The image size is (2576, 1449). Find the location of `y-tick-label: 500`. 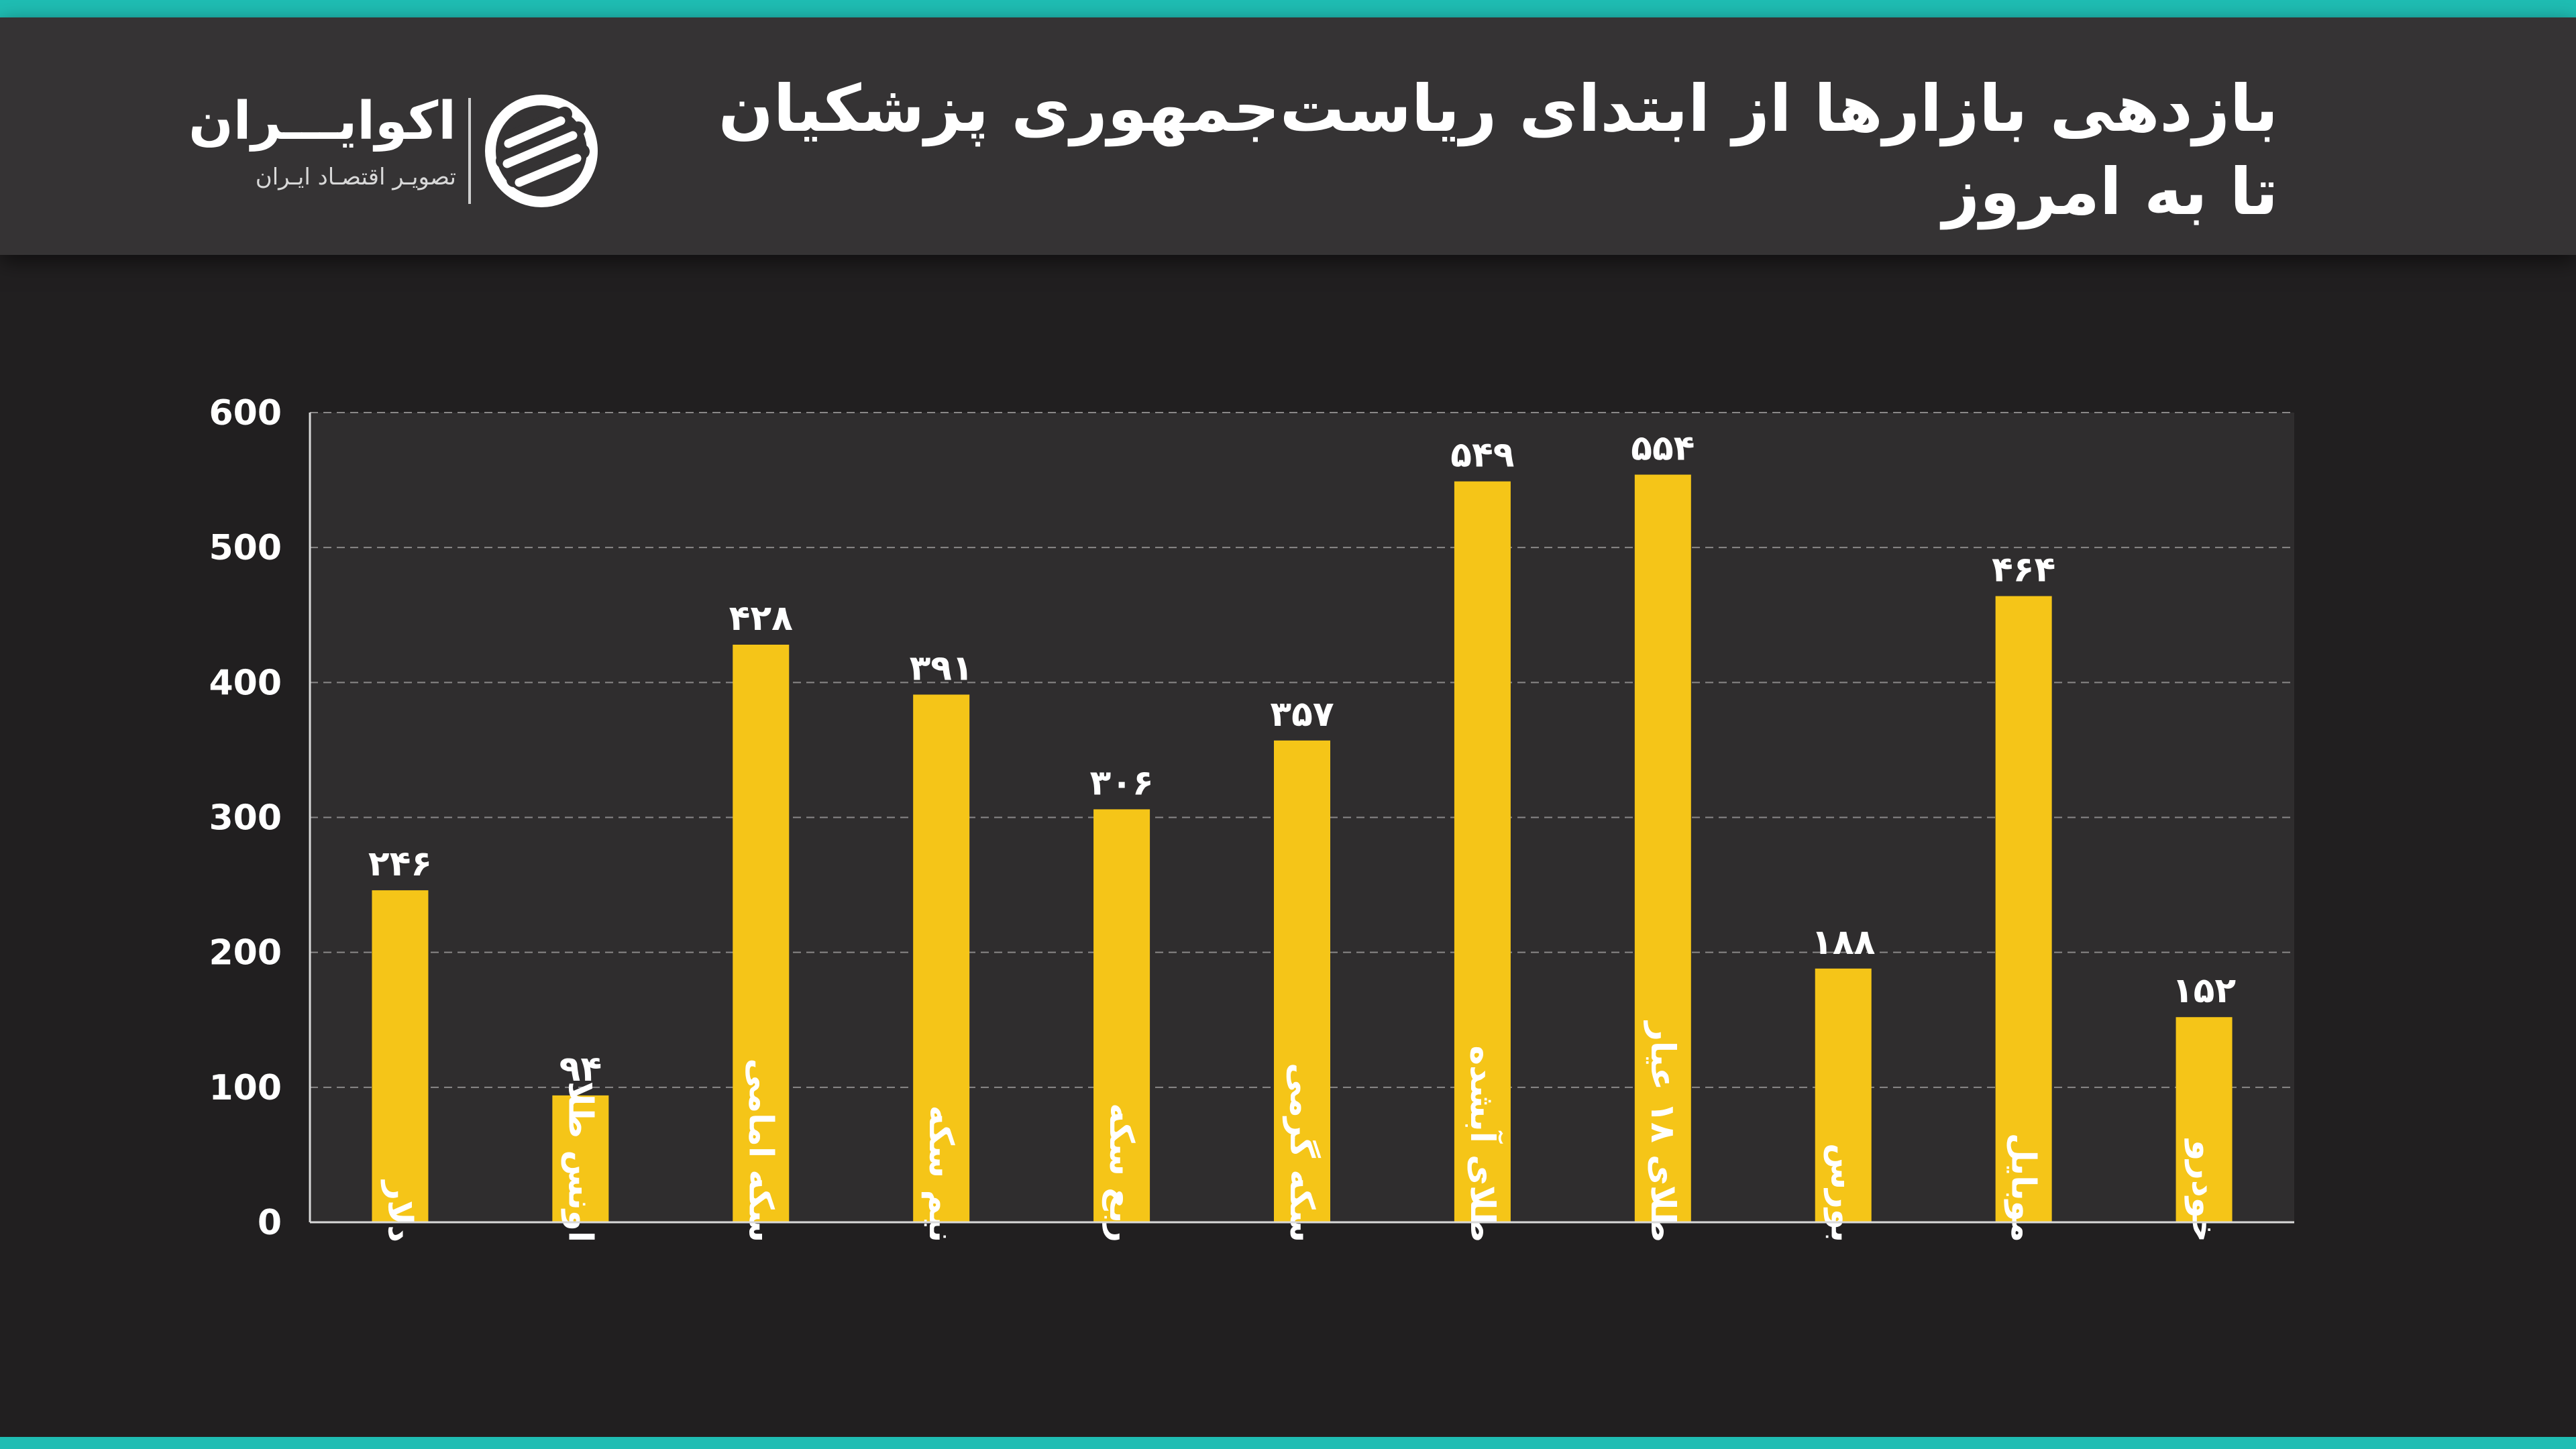

y-tick-label: 500 is located at coordinates (245, 548).